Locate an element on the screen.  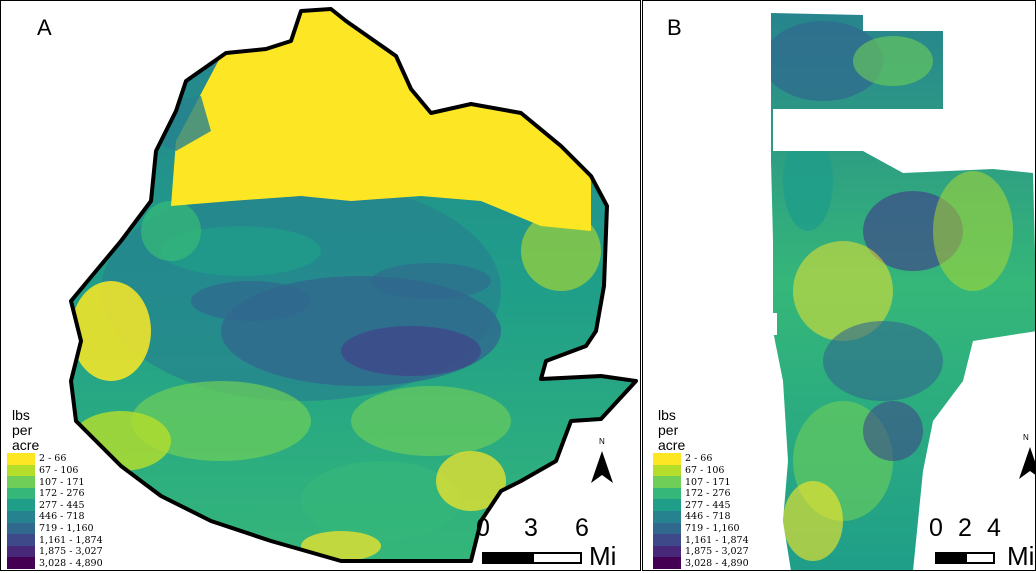
panel-label-a: A is located at coordinates (44, 27).